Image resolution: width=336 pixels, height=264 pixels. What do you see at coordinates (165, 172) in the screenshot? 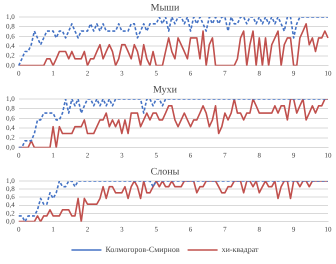
I see `chart-title: Слоны` at bounding box center [165, 172].